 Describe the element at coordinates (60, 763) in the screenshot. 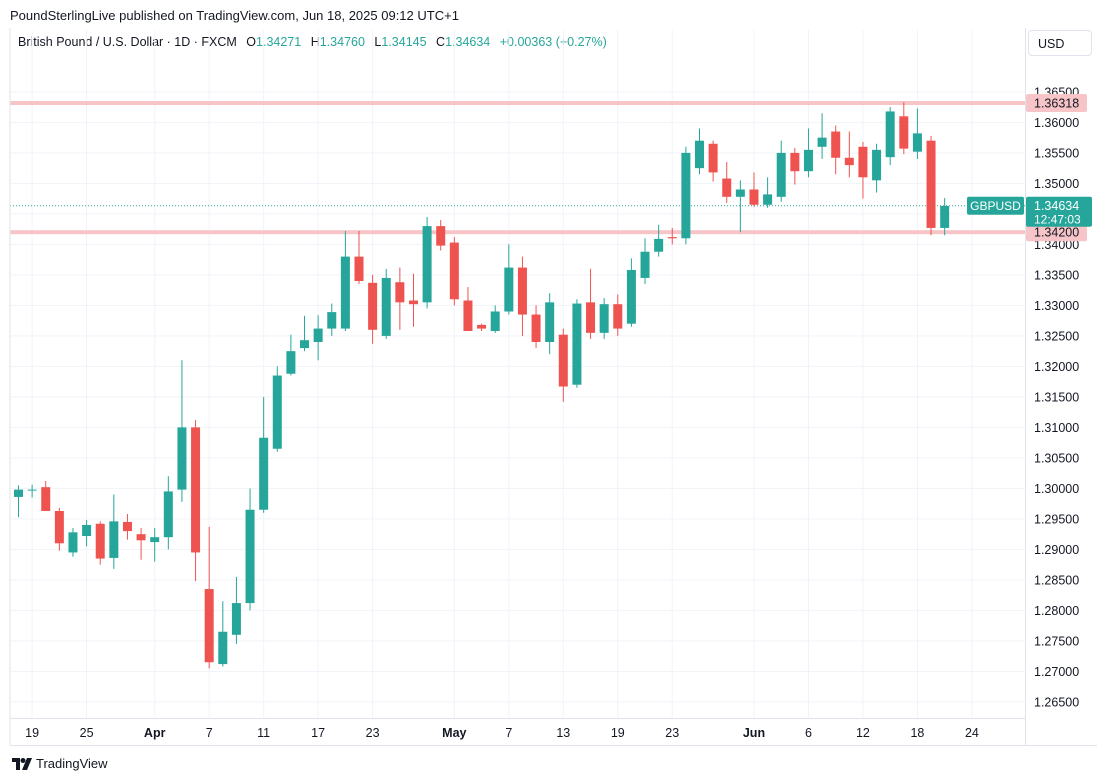

I see `footer-brand: TradingView` at that location.